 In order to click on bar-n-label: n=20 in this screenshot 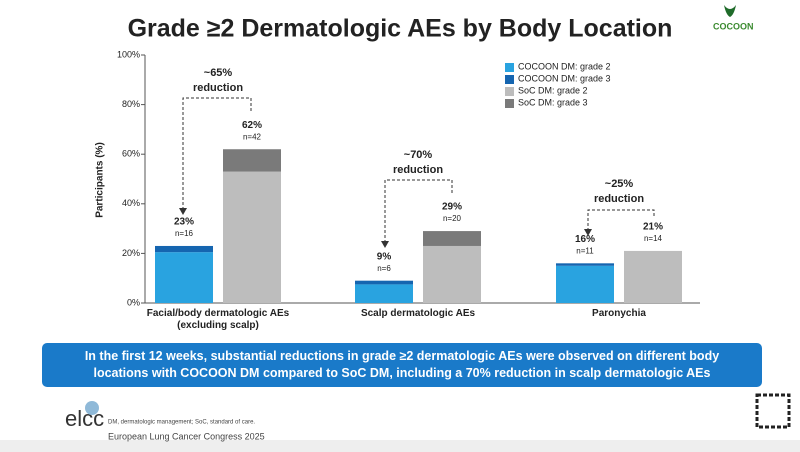, I will do `click(452, 218)`.